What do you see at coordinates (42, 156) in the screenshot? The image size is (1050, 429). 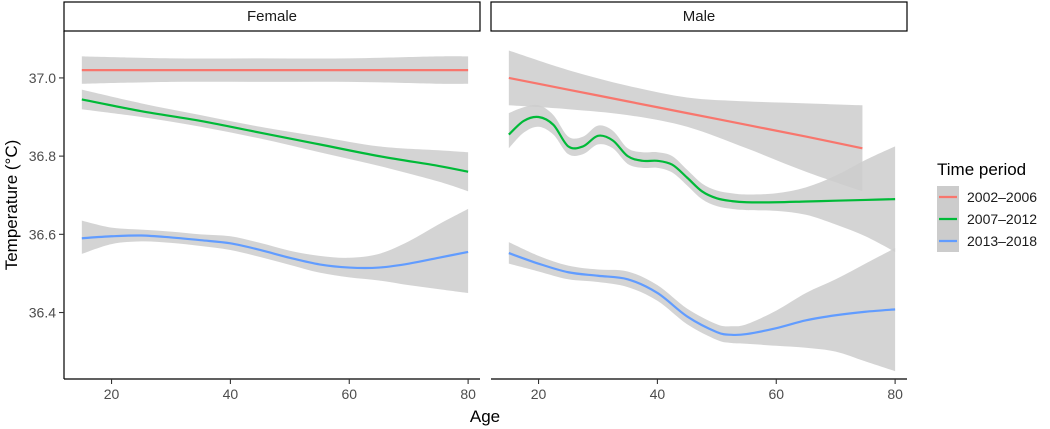 I see `y-tick-label: 36.8` at bounding box center [42, 156].